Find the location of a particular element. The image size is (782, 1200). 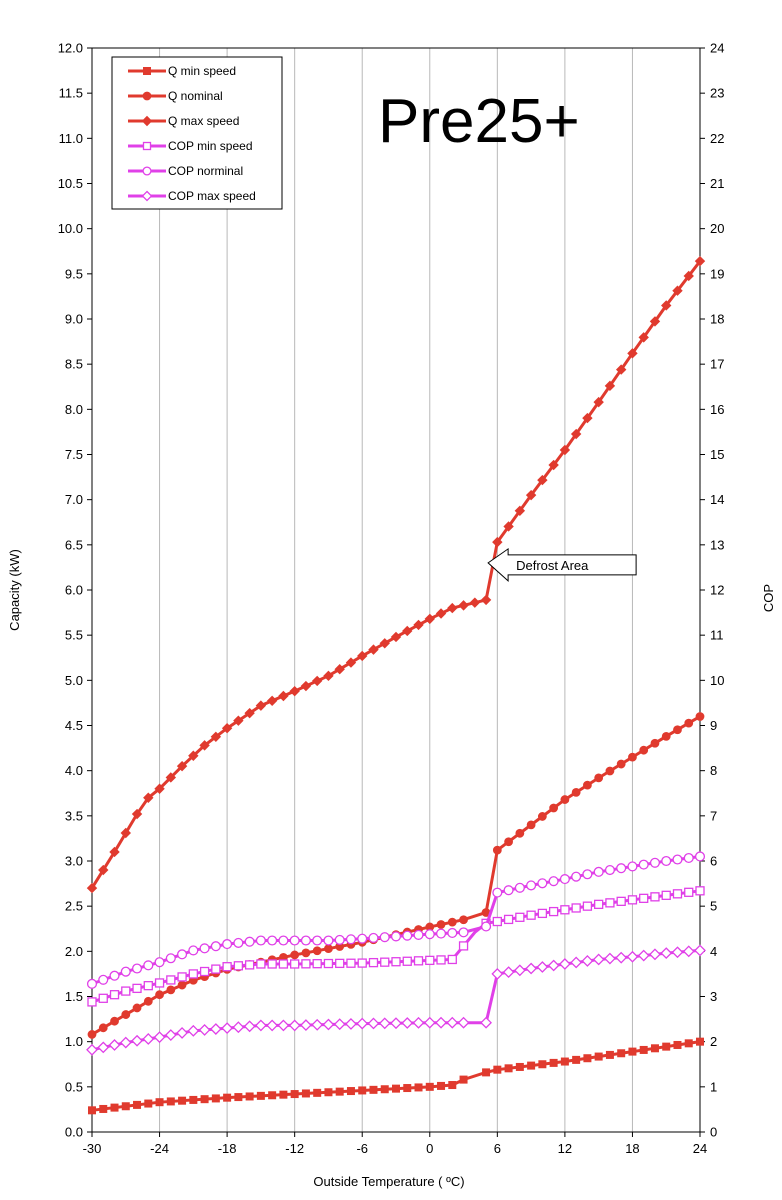

y-right-tick-label: 10 is located at coordinates (717, 680).